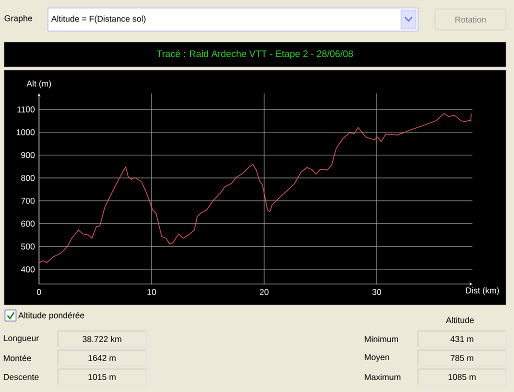 This screenshot has height=392, width=514. What do you see at coordinates (482, 291) in the screenshot?
I see `x-axis-title: Dist (km)` at bounding box center [482, 291].